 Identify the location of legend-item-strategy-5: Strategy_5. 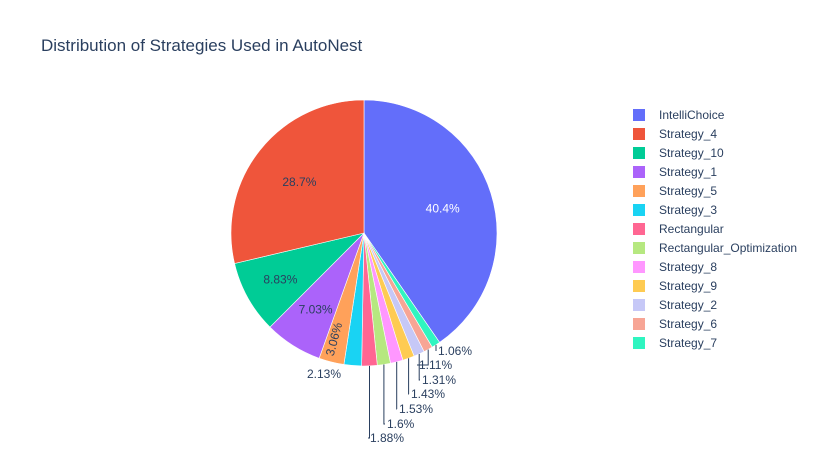
(675, 191).